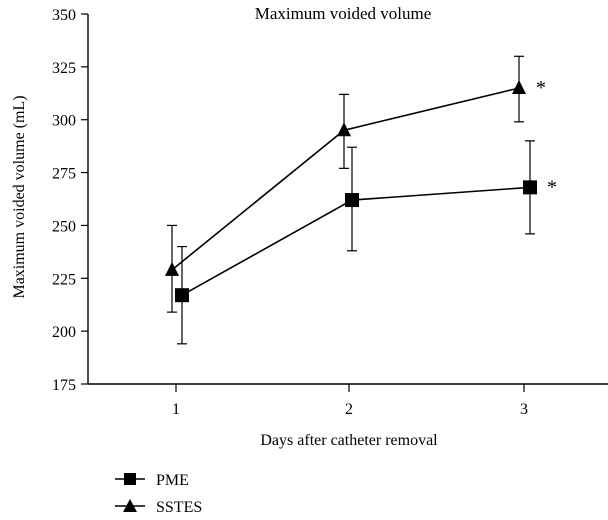 The image size is (608, 520). What do you see at coordinates (64, 15) in the screenshot?
I see `y-tick-label: 350` at bounding box center [64, 15].